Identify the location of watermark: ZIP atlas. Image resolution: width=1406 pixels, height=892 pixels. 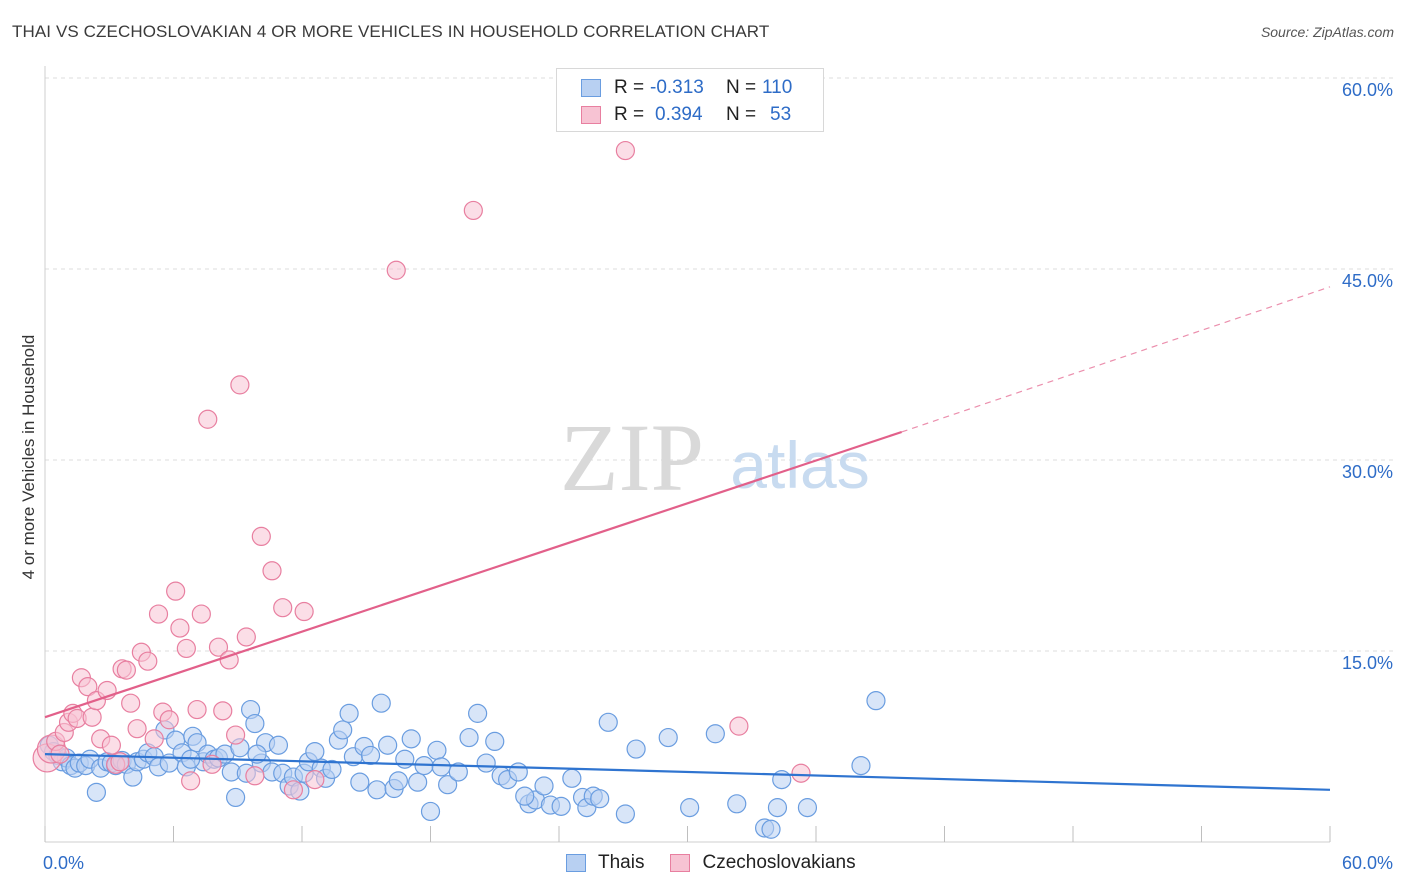
(715, 457).